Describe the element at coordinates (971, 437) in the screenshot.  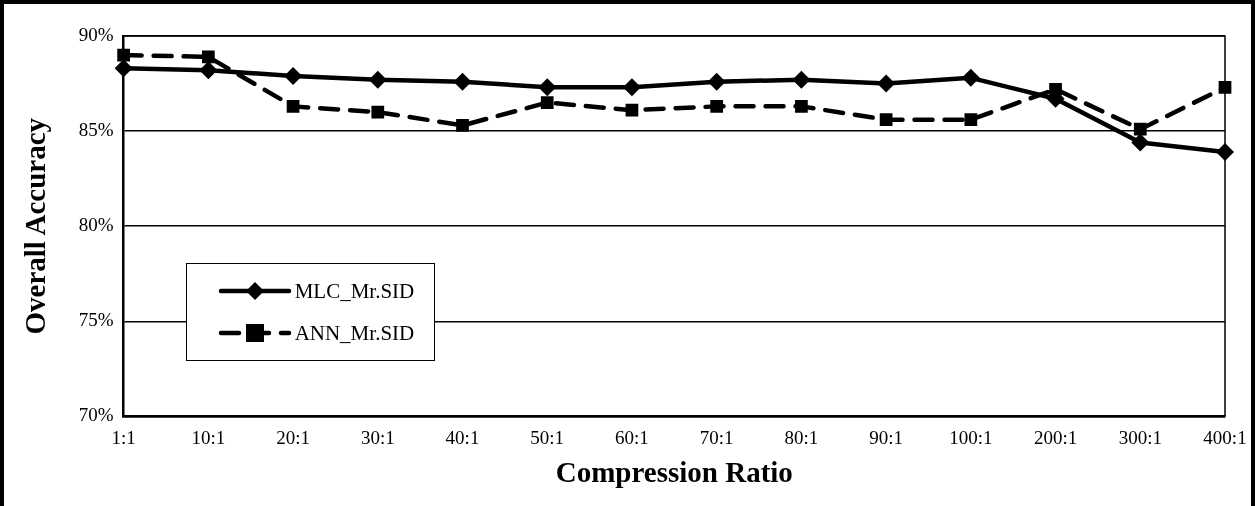
I see `x-tick-label: 100:1` at that location.